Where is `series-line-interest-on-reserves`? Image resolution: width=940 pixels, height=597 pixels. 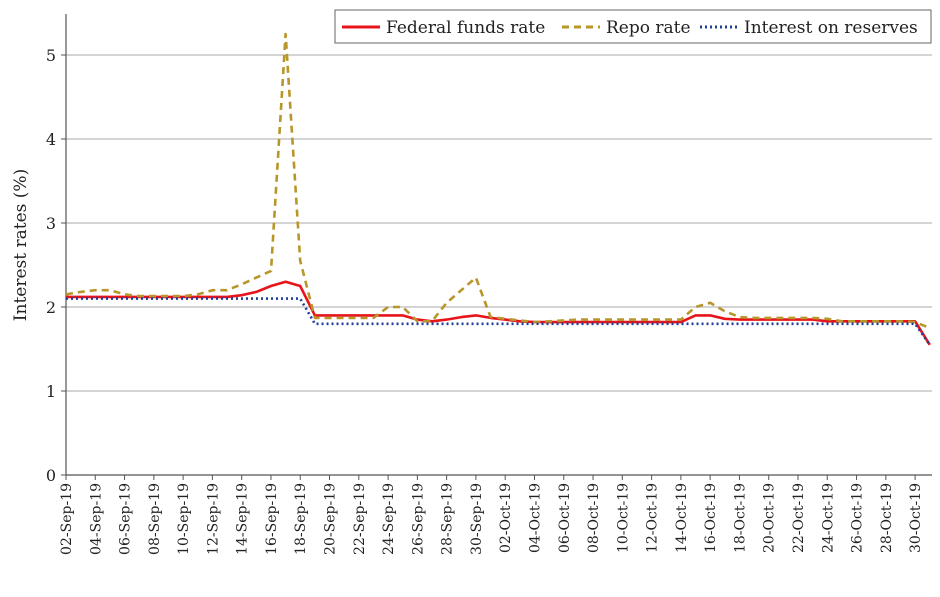 series-line-interest-on-reserves is located at coordinates (498, 321).